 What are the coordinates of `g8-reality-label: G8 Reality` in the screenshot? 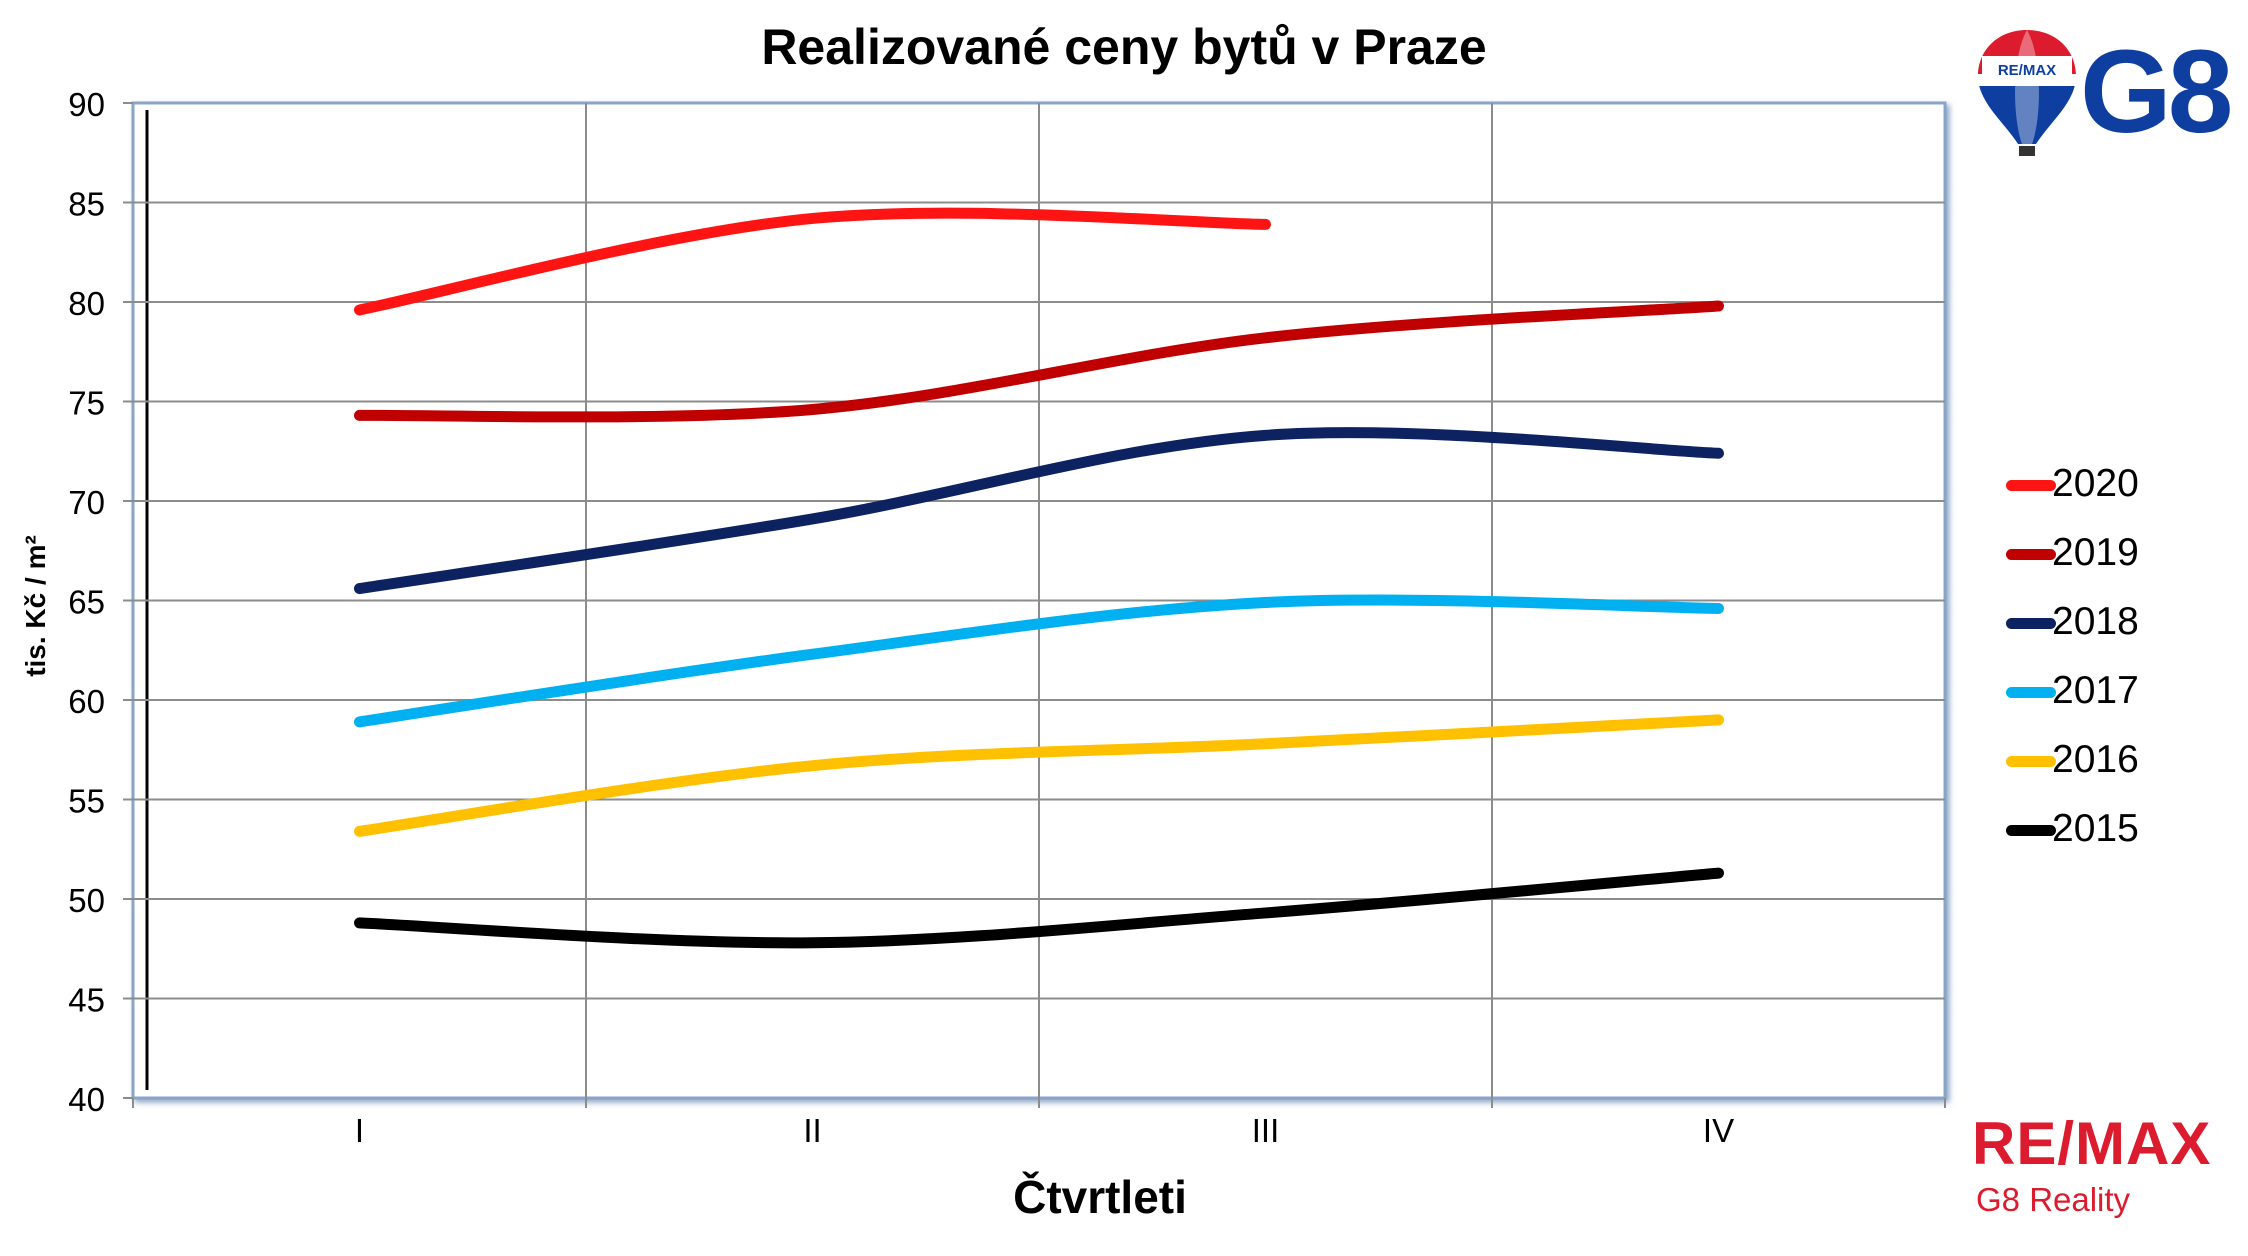 It's located at (2053, 1199).